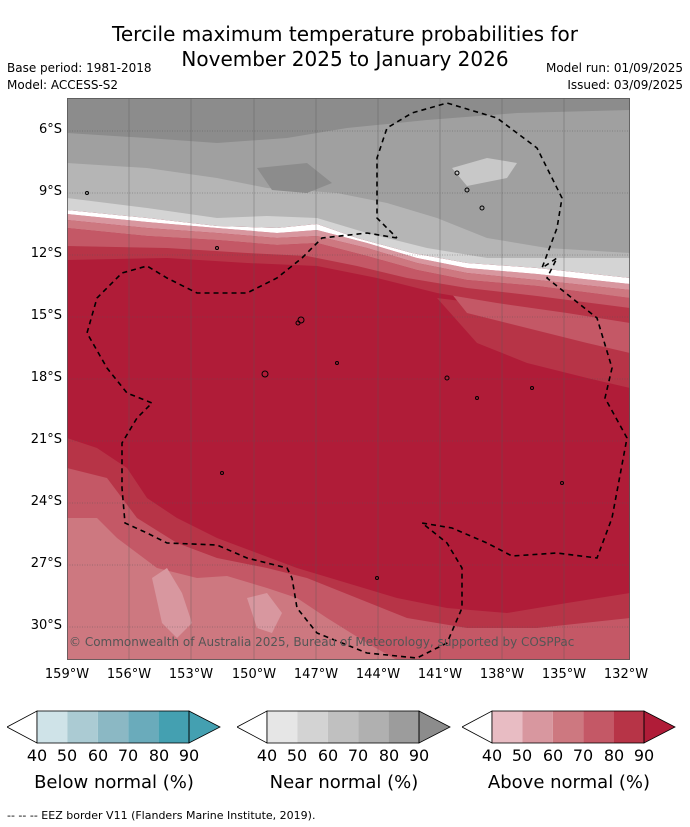  What do you see at coordinates (343, 727) in the screenshot?
I see `colorbar-near` at bounding box center [343, 727].